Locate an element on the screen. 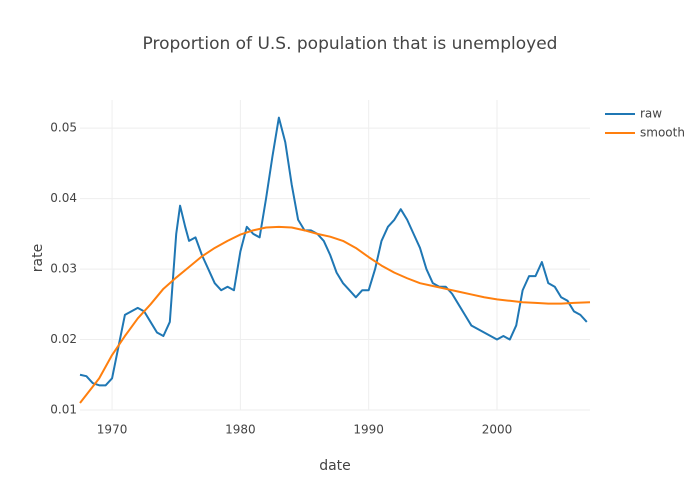  y-tick-label: 0.02 is located at coordinates (63, 339).